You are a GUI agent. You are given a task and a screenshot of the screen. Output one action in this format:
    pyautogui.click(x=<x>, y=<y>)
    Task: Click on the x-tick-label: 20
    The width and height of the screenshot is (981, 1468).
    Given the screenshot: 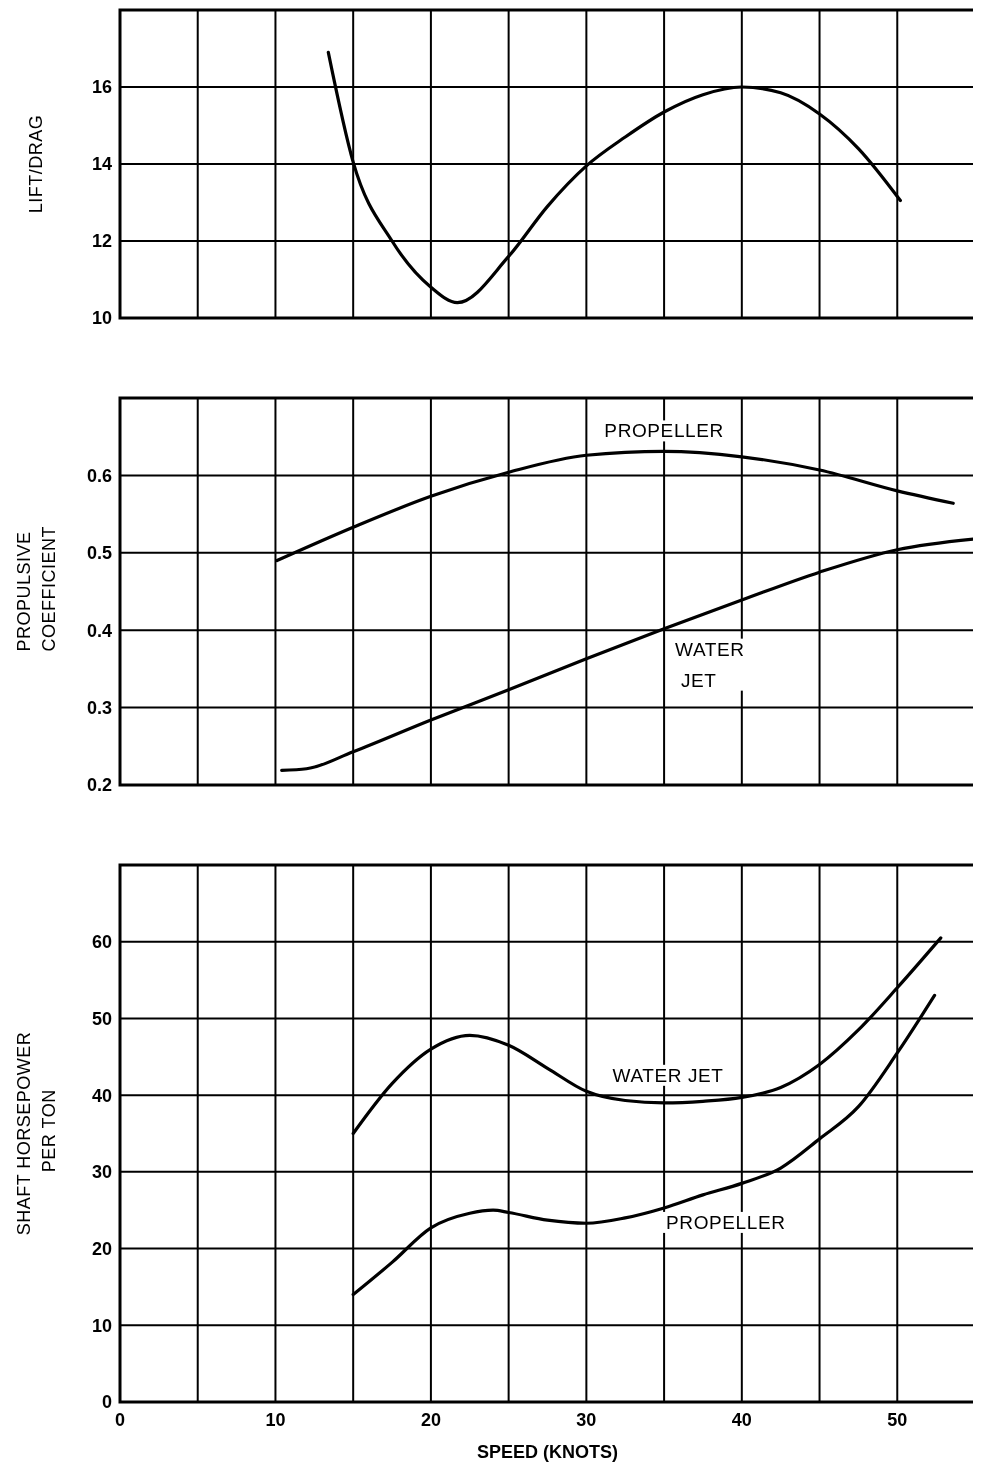 What is the action you would take?
    pyautogui.click(x=430, y=1420)
    